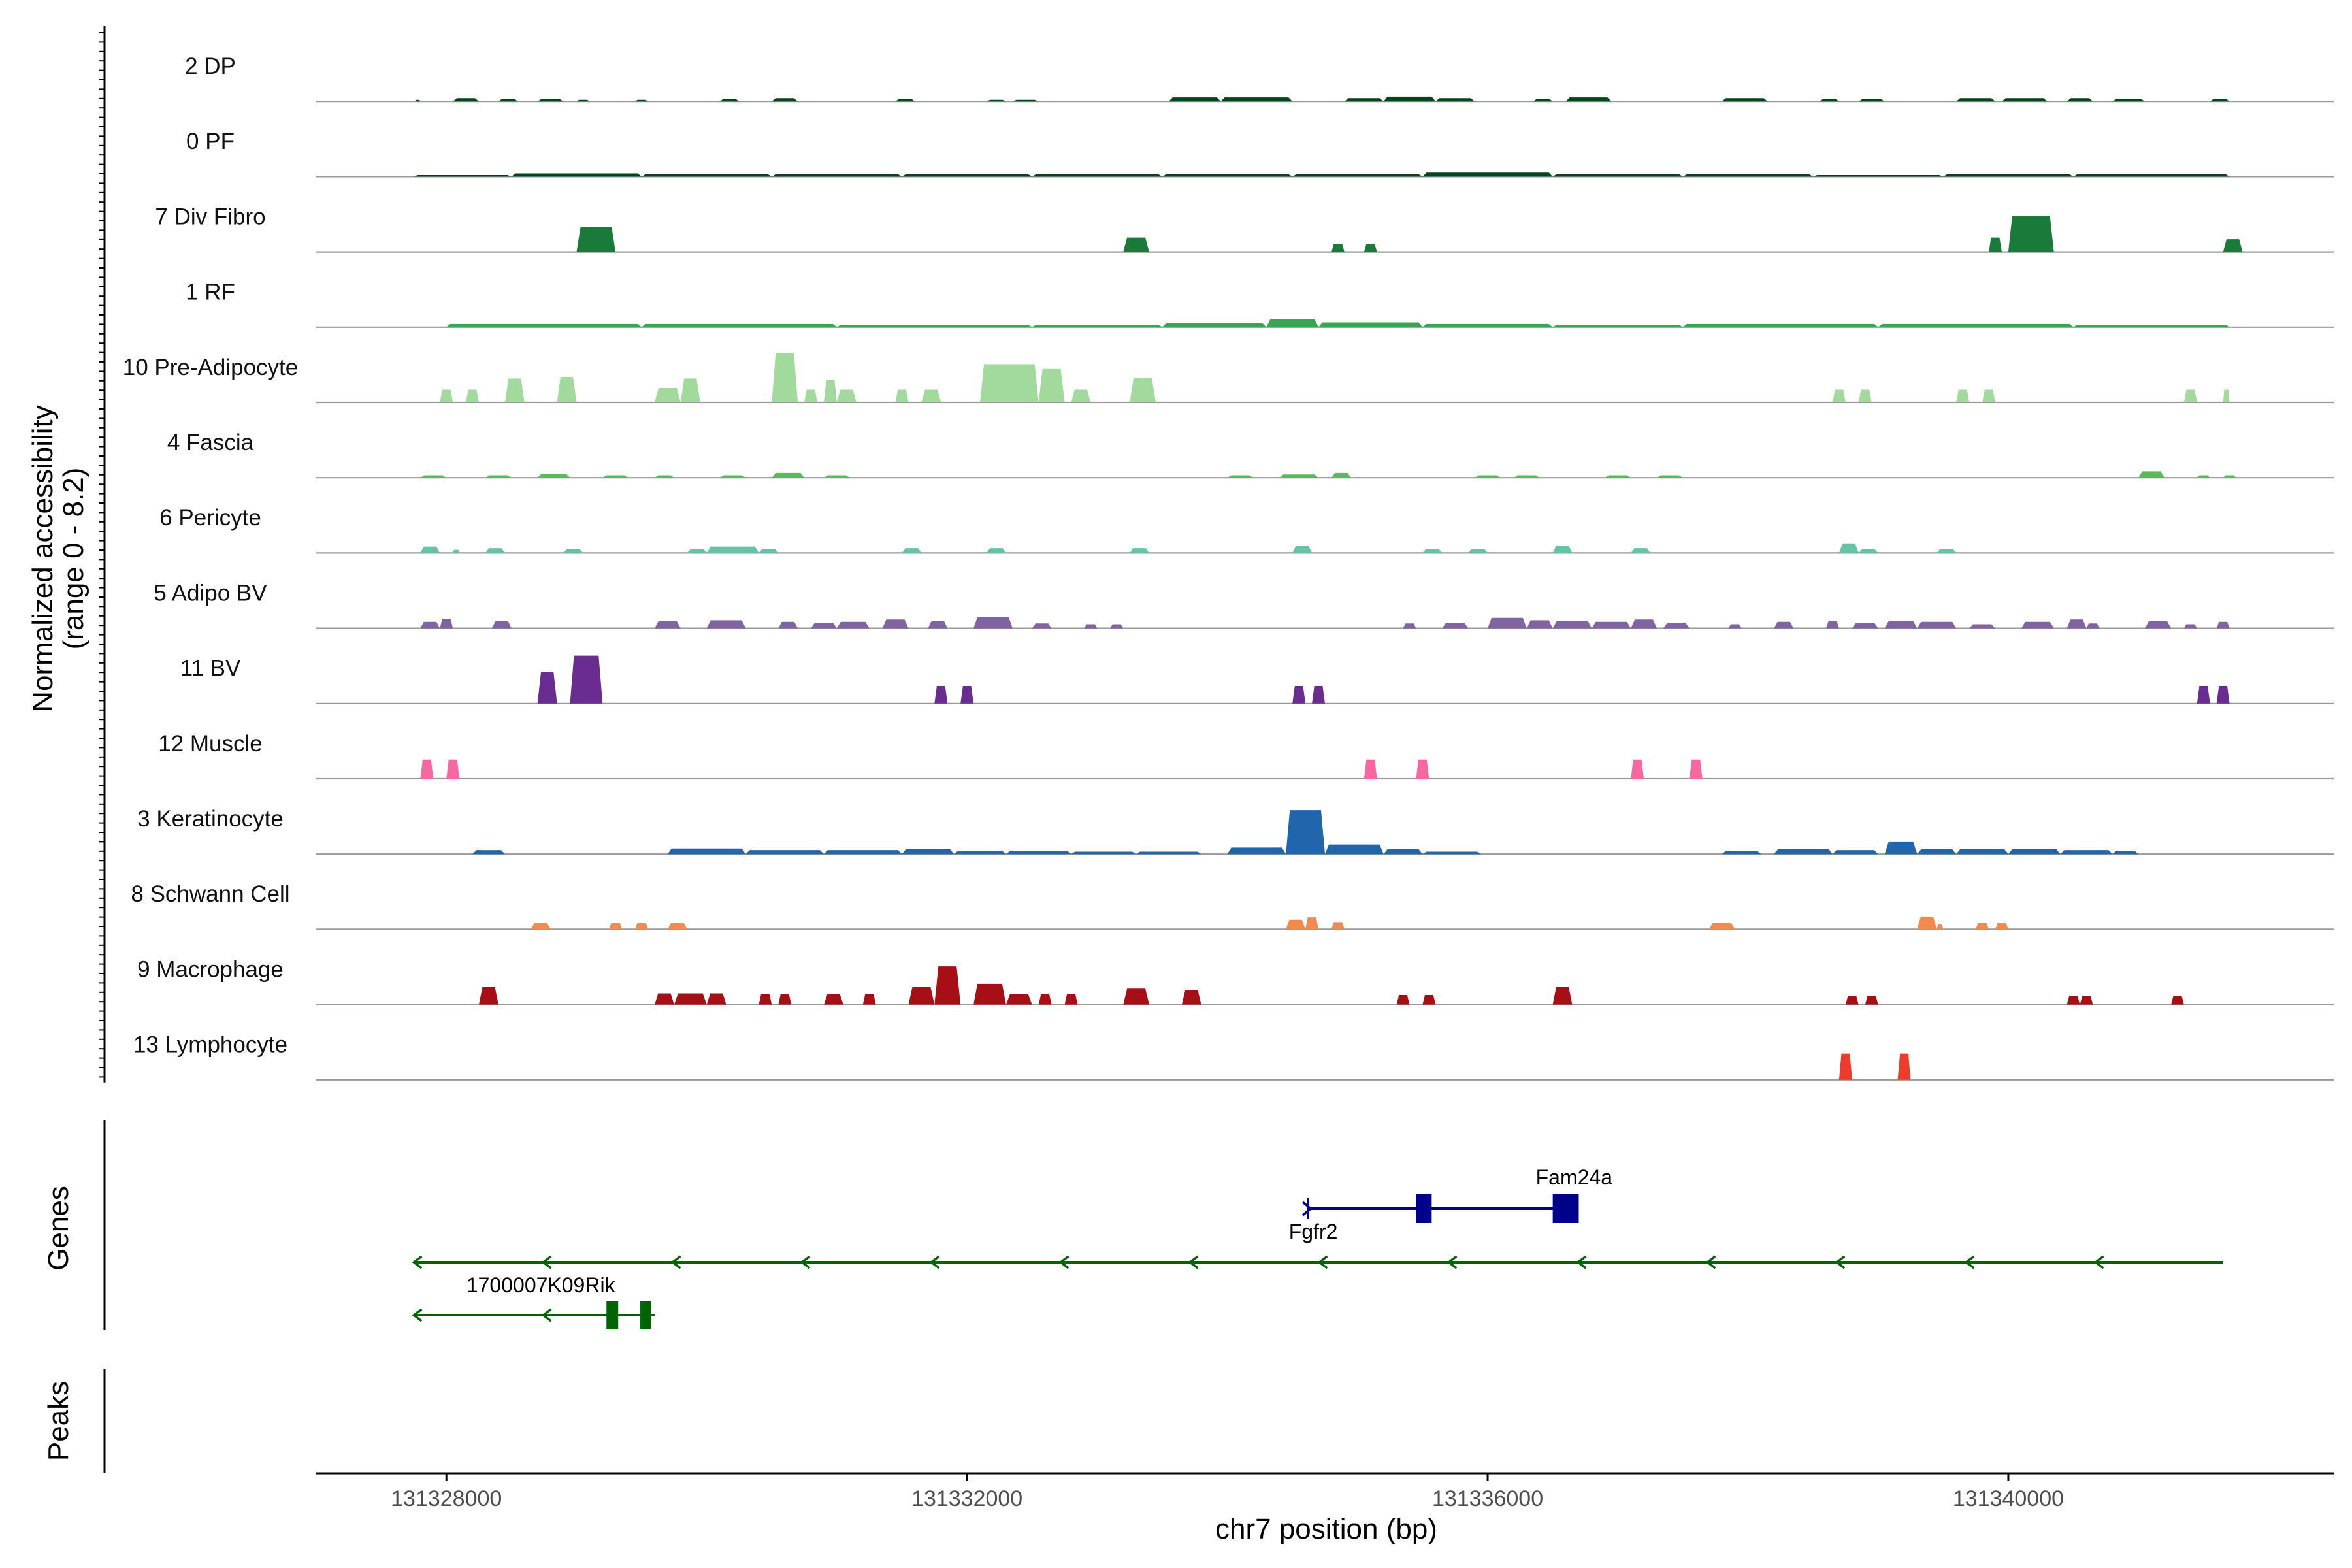 The height and width of the screenshot is (1568, 2352). What do you see at coordinates (43, 558) in the screenshot?
I see `y-axis-title: Normalized accessibility` at bounding box center [43, 558].